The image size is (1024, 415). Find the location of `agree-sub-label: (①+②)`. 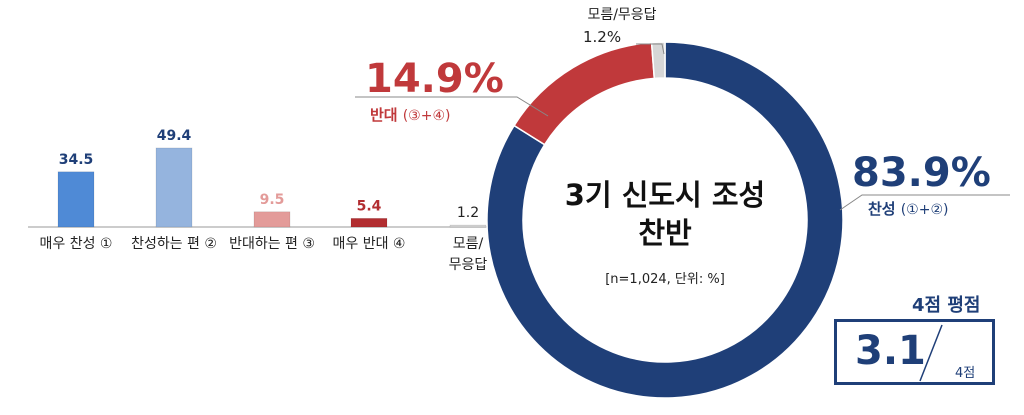

agree-sub-label: (①+②) is located at coordinates (924, 210).